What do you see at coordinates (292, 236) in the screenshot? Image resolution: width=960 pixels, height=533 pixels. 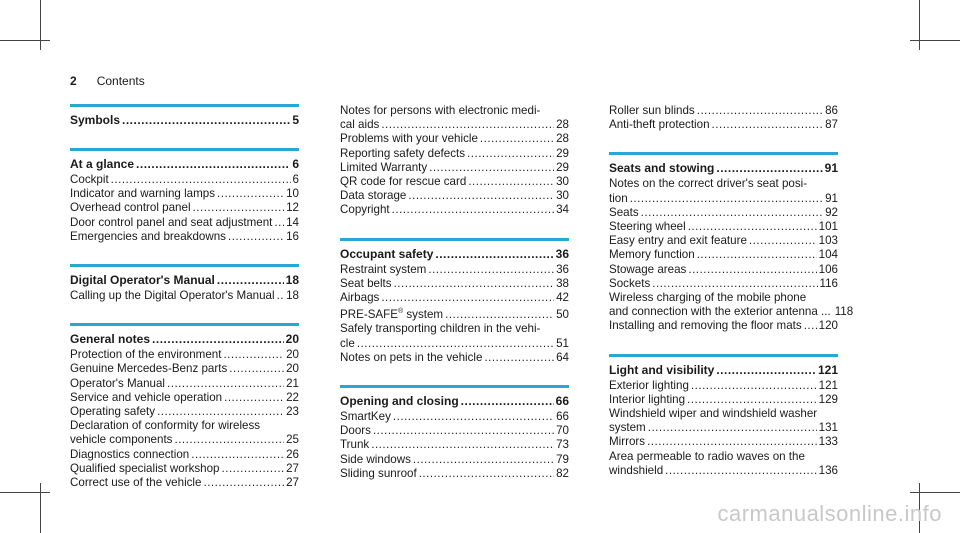 I see `entry-page: 16` at bounding box center [292, 236].